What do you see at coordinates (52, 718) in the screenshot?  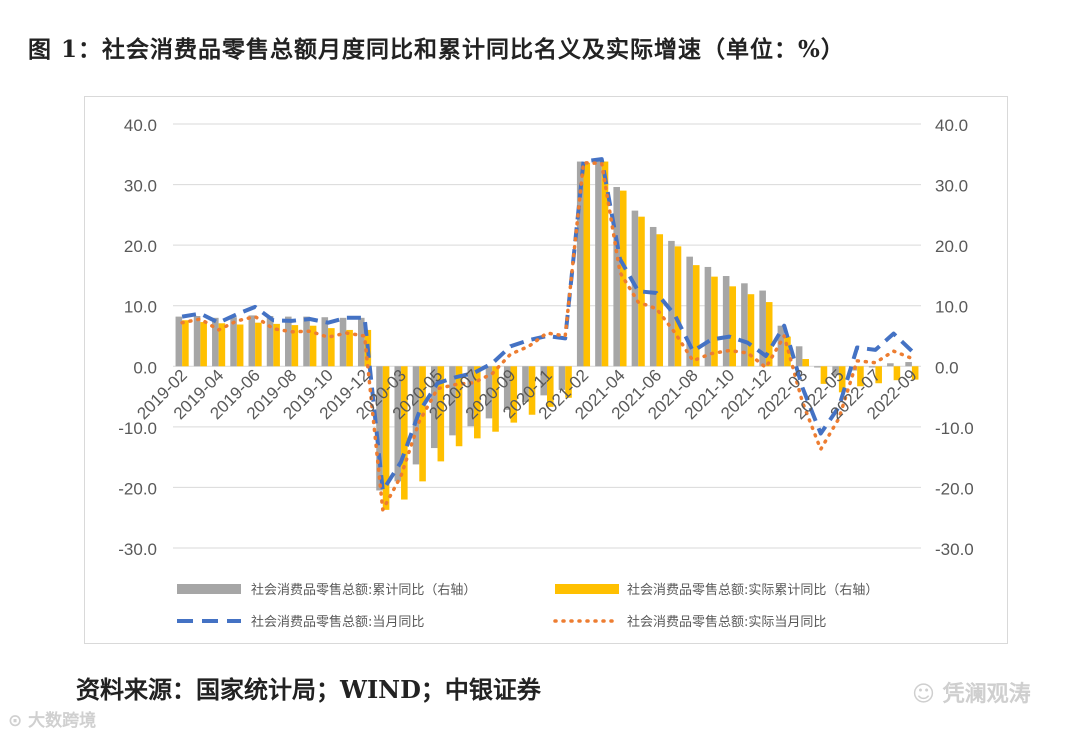 I see `watermark-left: ⊙ 大数跨境` at bounding box center [52, 718].